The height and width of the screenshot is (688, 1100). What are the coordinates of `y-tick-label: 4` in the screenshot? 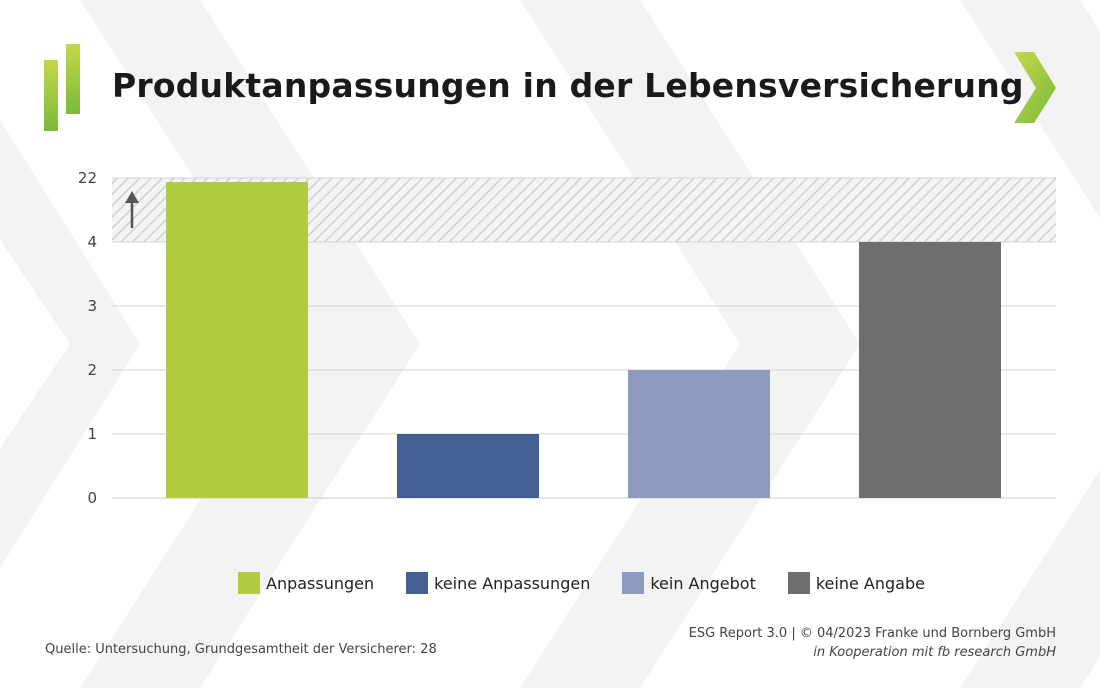 It's located at (92, 242).